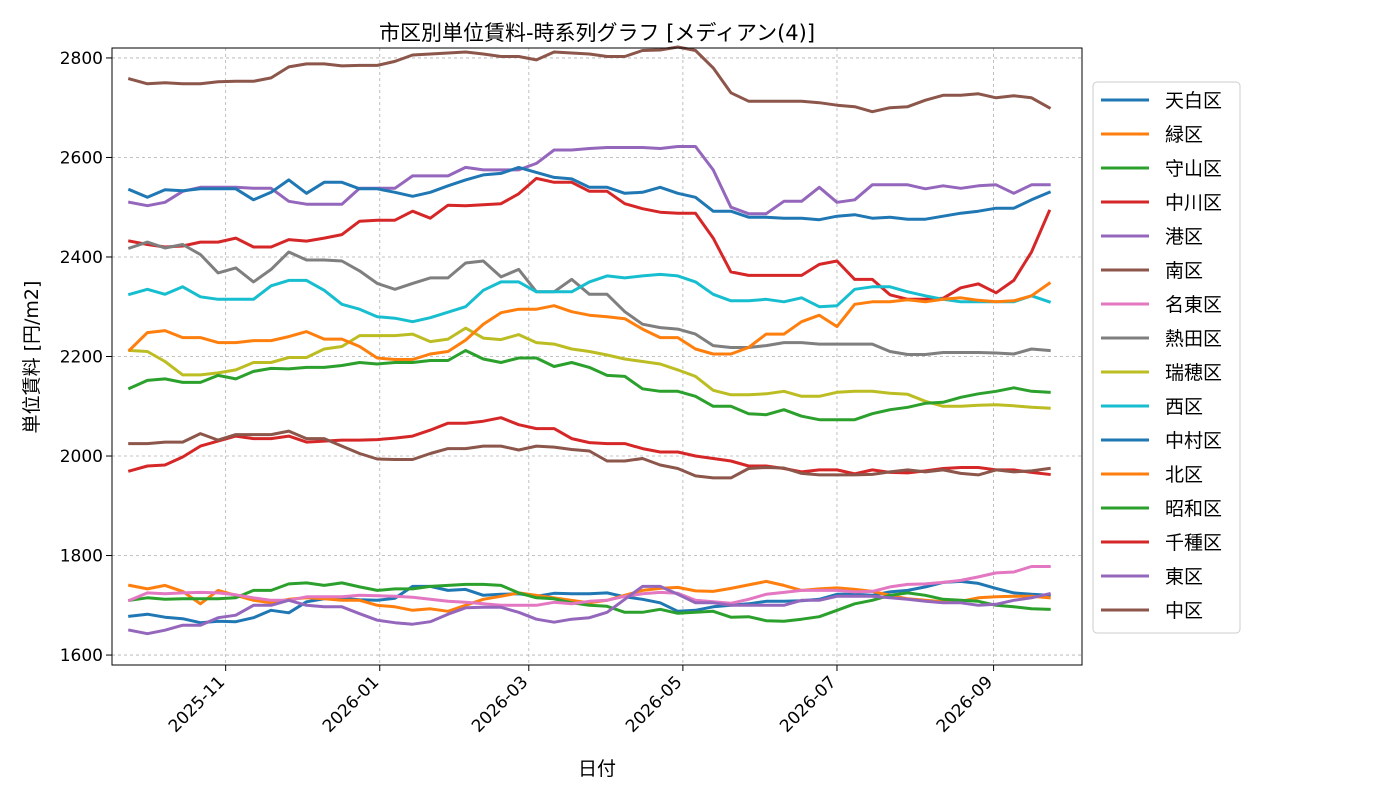  What do you see at coordinates (81, 457) in the screenshot?
I see `y-tick-label: 2000` at bounding box center [81, 457].